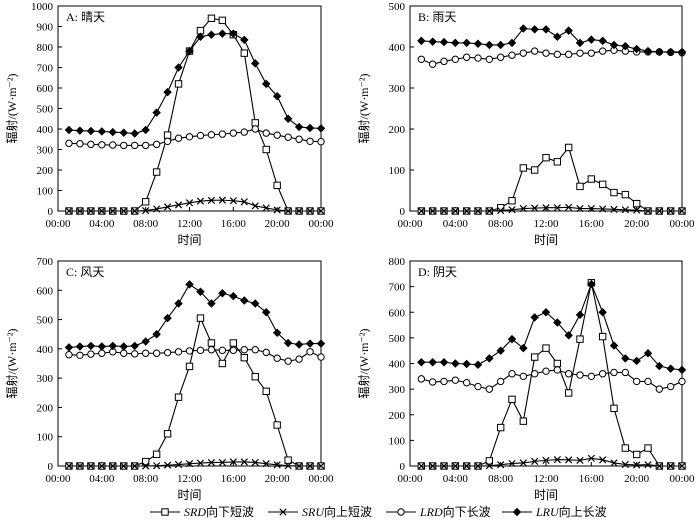 Image resolution: width=700 pixels, height=526 pixels. I want to click on series-SRU, so click(551, 462).